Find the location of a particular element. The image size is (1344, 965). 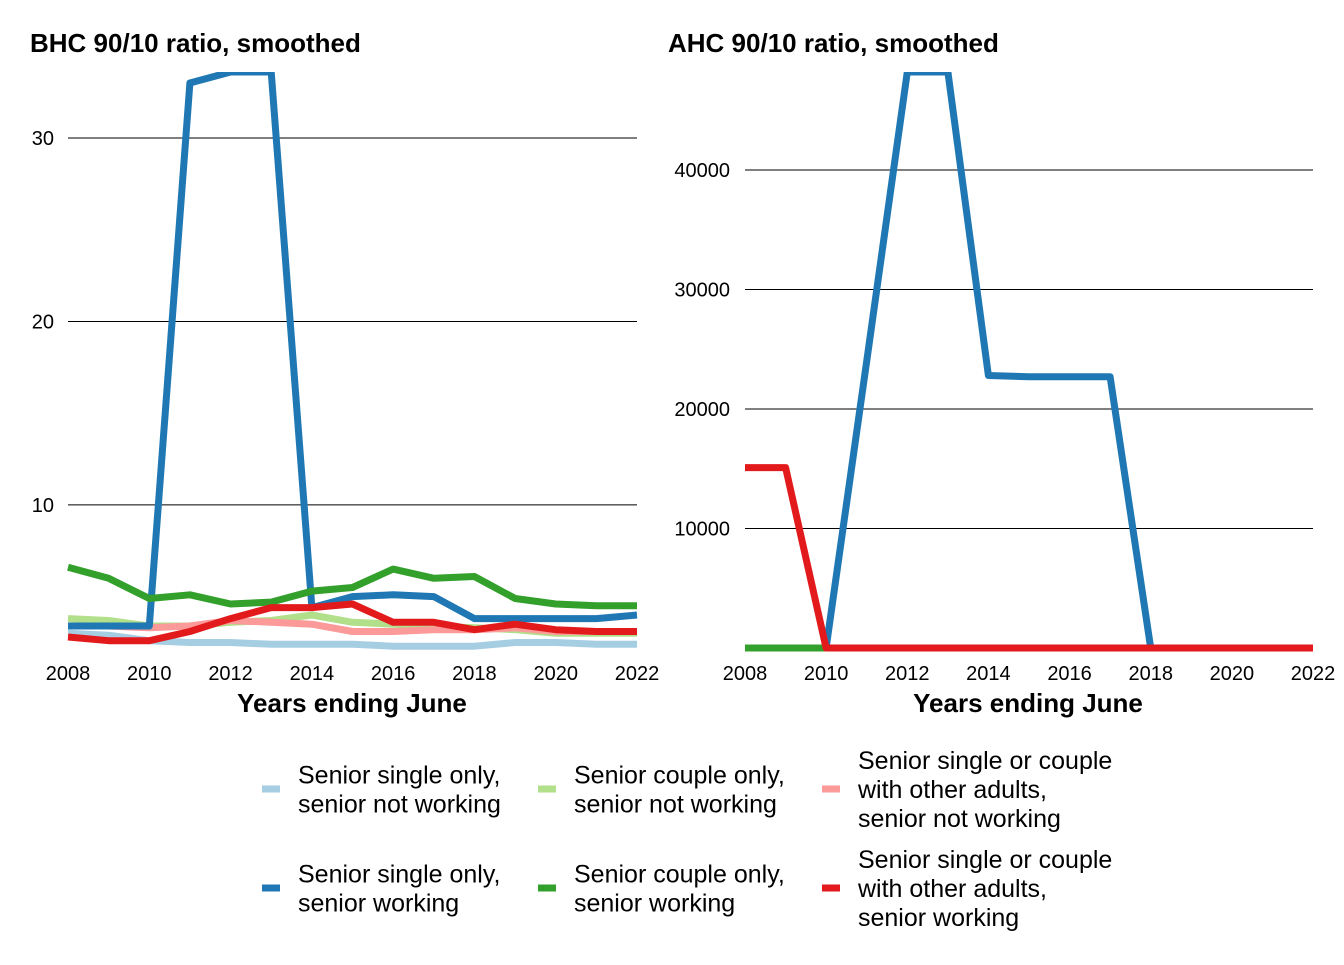

ahc-x-tick-label: 2008 is located at coordinates (745, 674).